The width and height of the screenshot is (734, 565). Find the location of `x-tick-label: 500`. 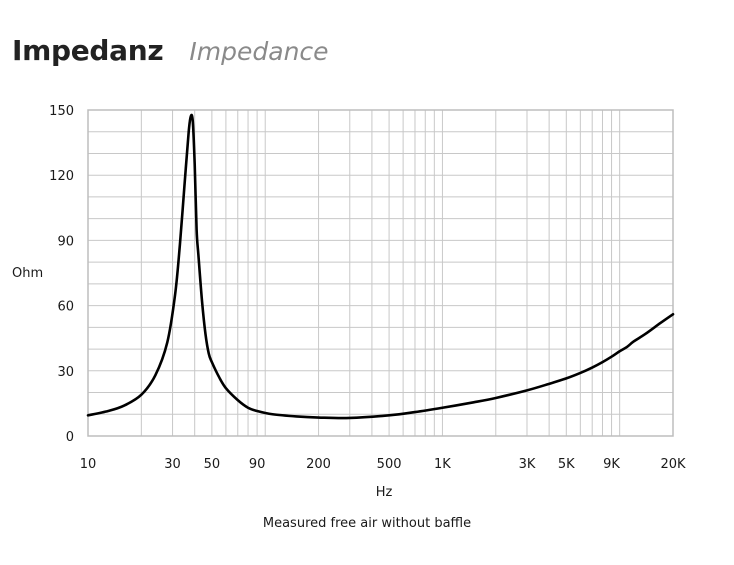

x-tick-label: 500 is located at coordinates (389, 464).